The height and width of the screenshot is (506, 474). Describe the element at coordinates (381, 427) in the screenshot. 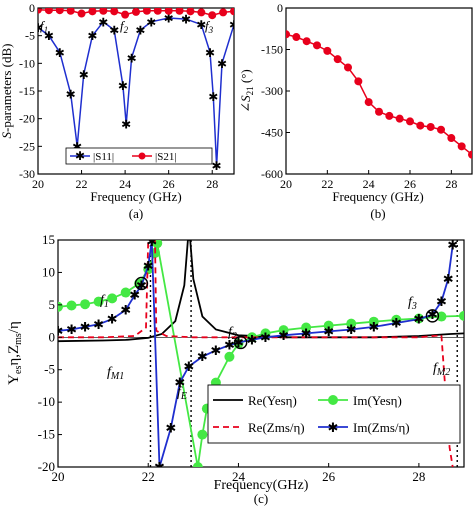

I see `legend-im-z: Im(Zms/η)` at that location.